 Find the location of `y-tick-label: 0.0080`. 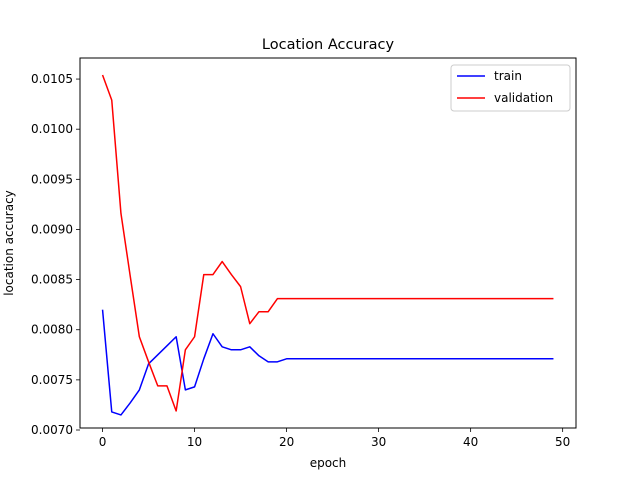

y-tick-label: 0.0080 is located at coordinates (52, 330).